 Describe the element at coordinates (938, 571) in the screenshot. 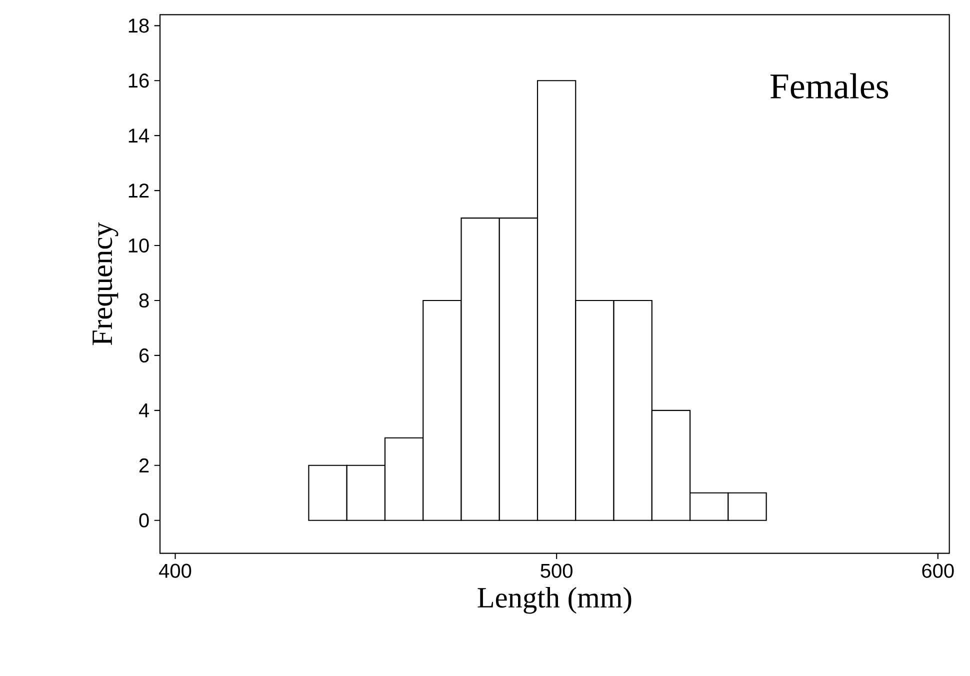

I see `x-tick-label: 600` at that location.